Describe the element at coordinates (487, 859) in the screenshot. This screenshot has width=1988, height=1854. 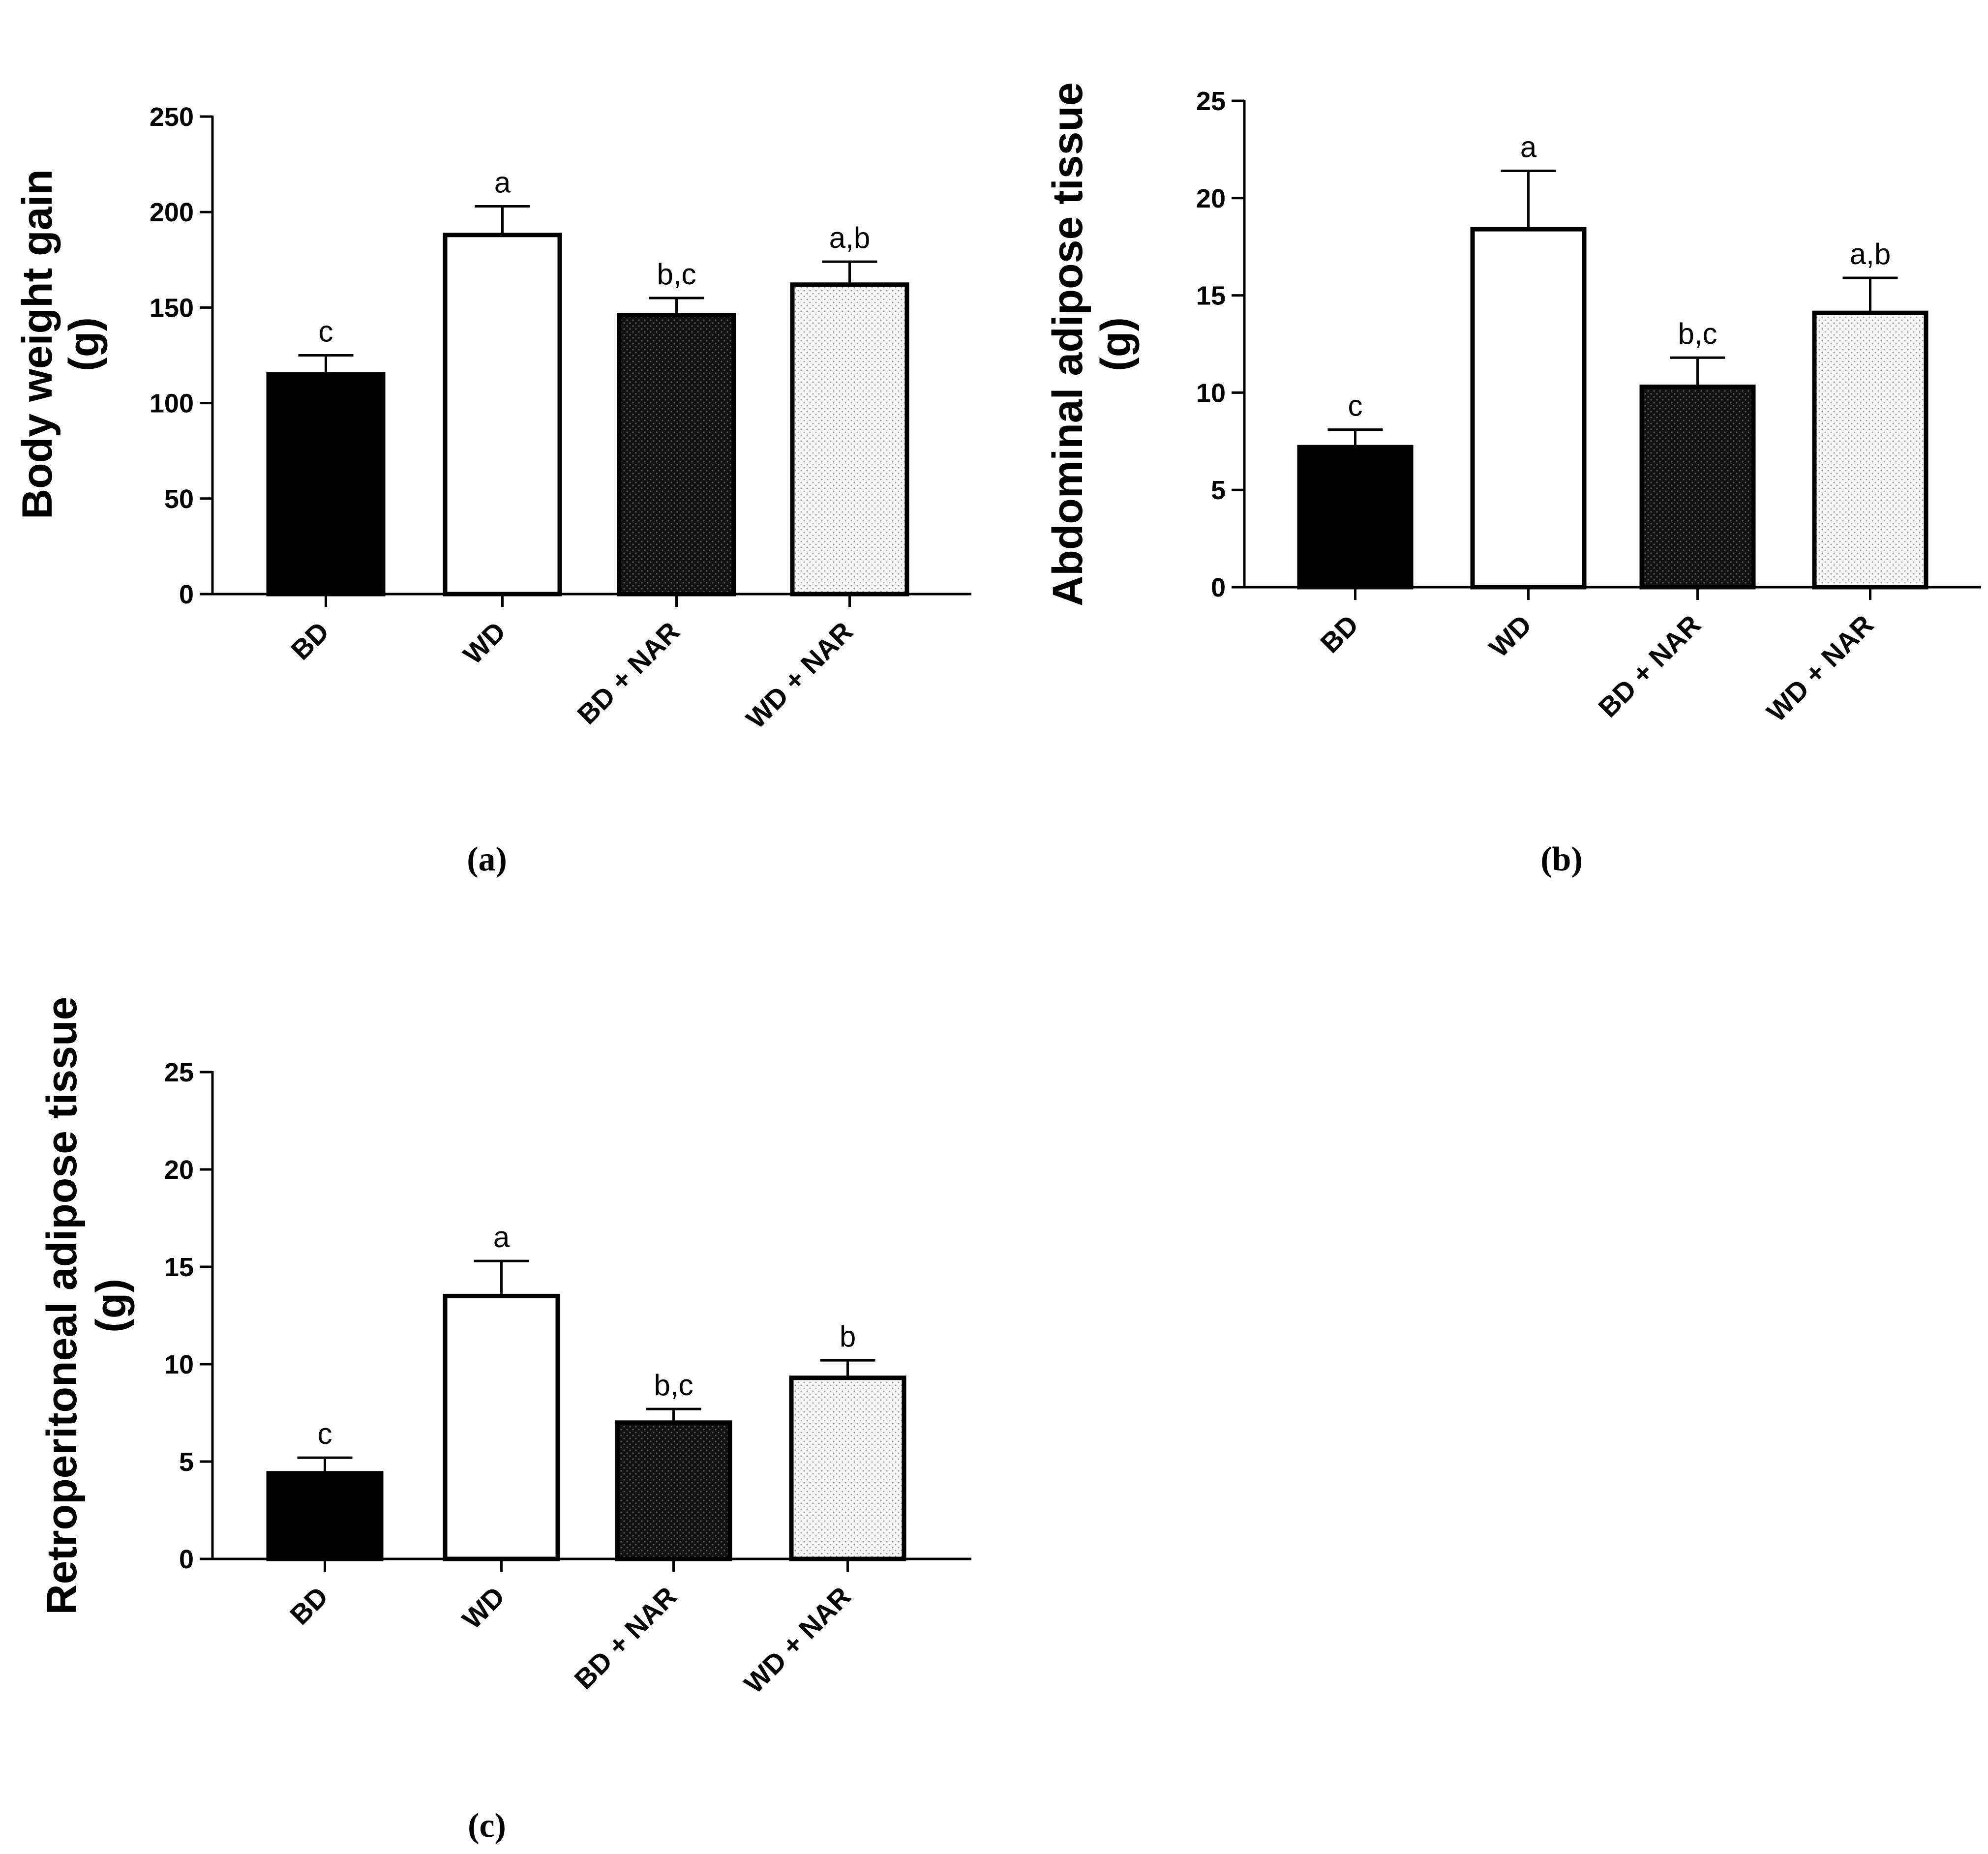
I see `panel-label: (a)` at that location.